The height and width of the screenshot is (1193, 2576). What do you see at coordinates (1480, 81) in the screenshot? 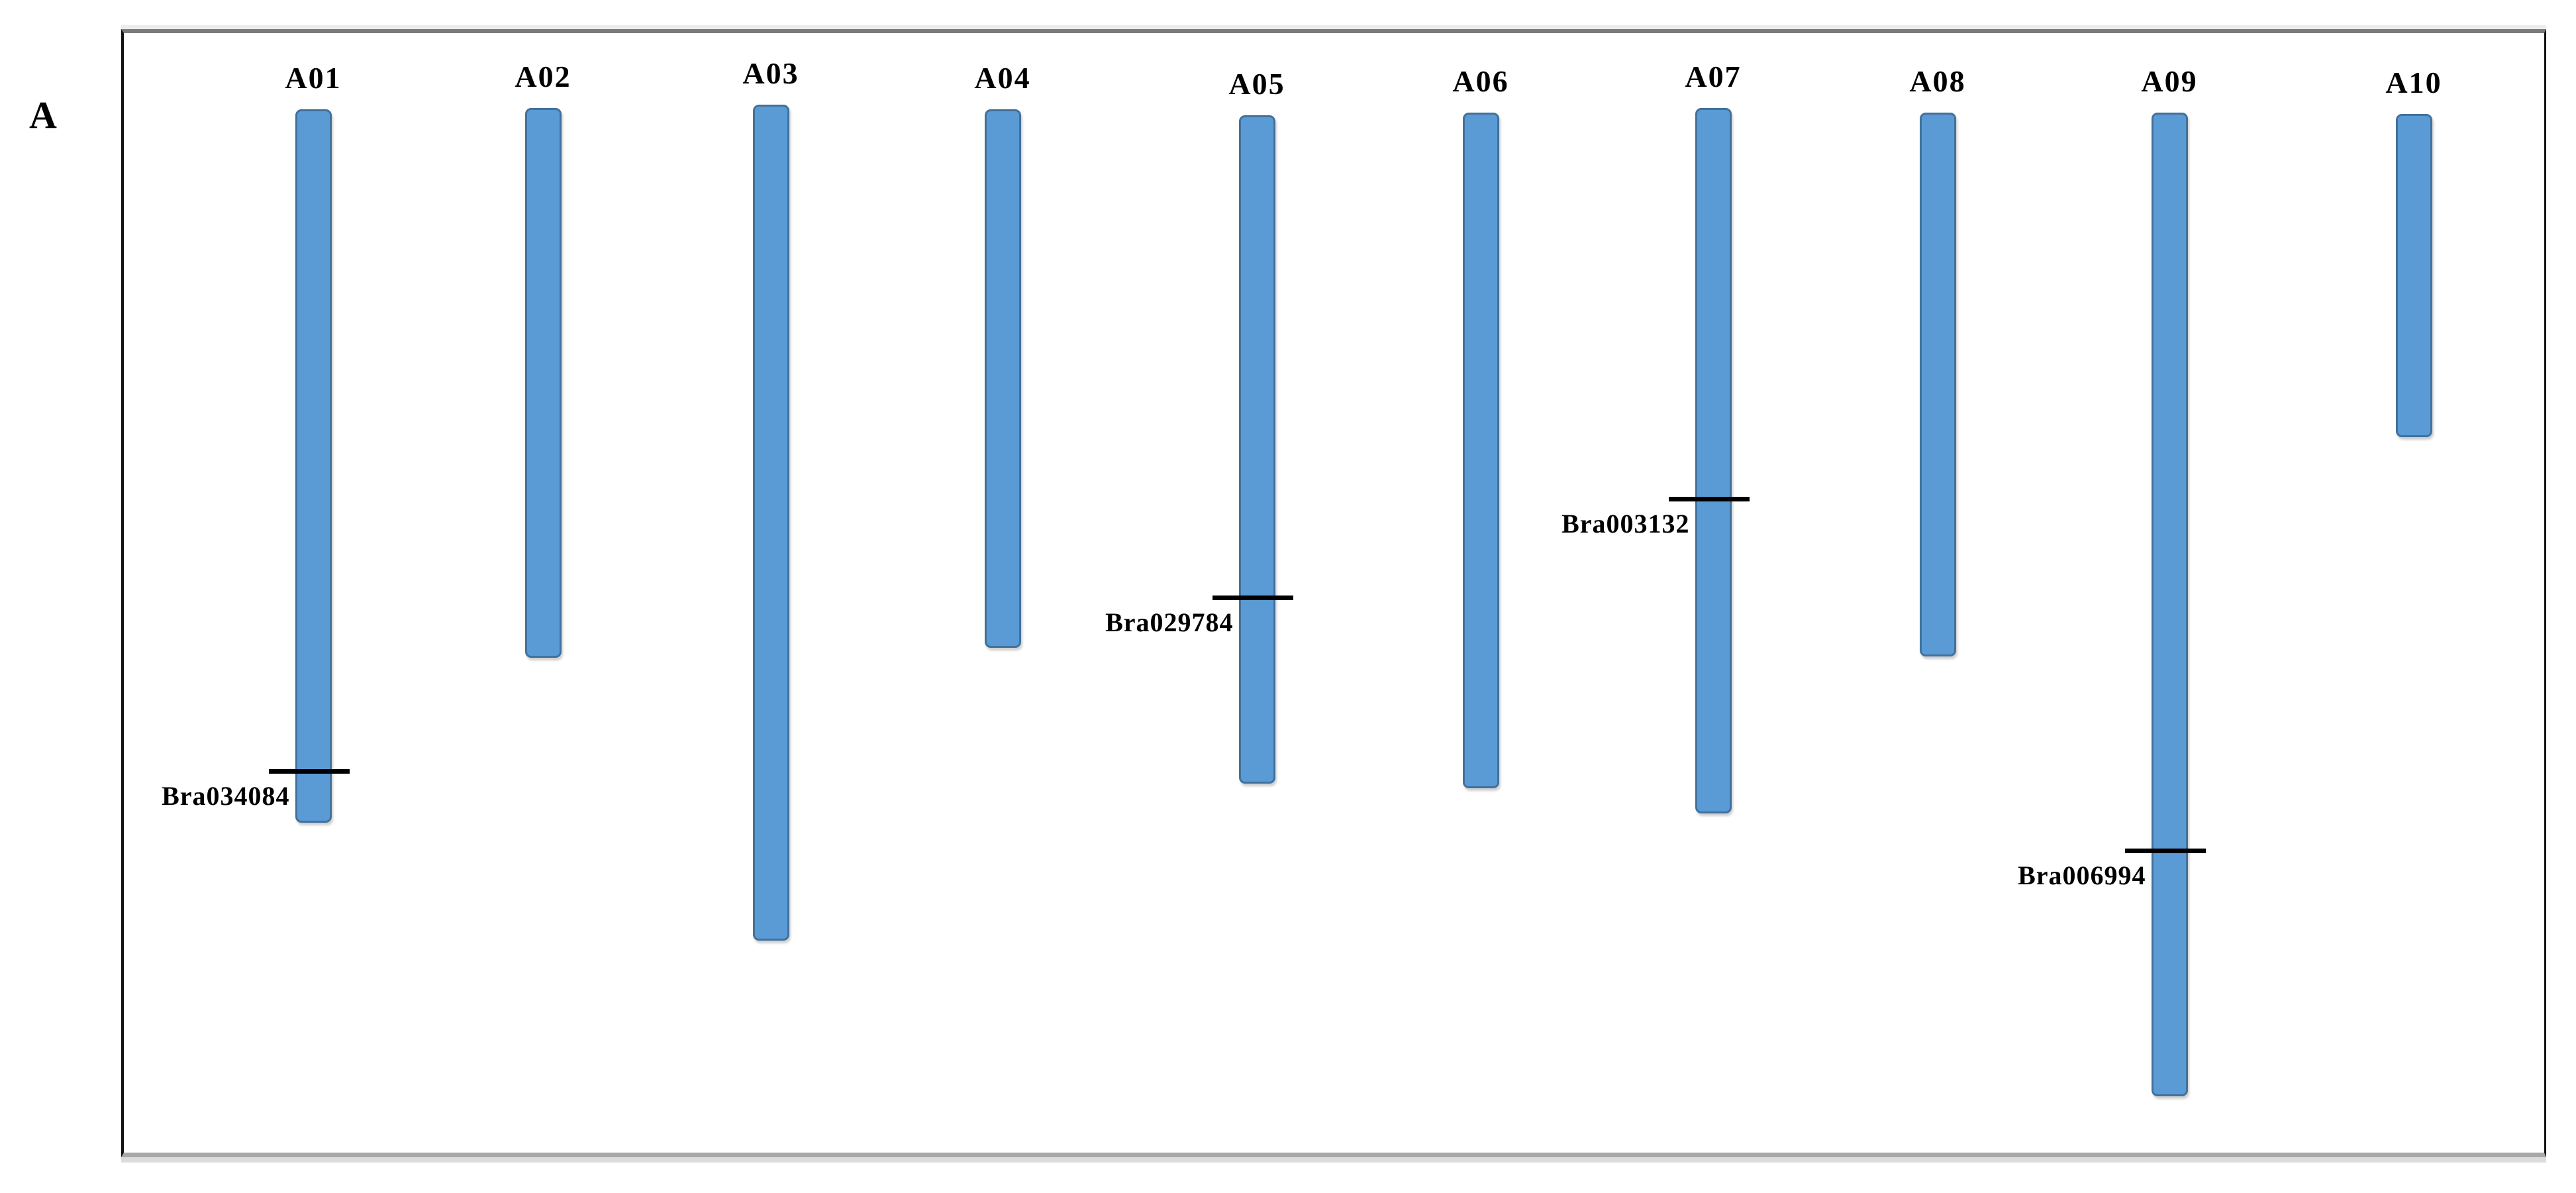
I see `chromosome-label-A06: A06` at bounding box center [1480, 81].